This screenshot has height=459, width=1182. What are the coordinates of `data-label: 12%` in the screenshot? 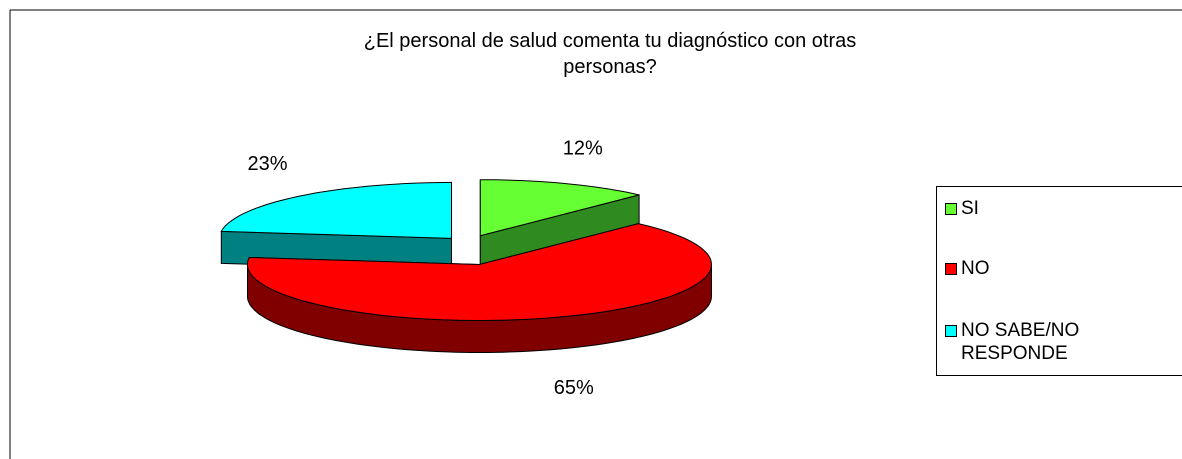 It's located at (583, 149).